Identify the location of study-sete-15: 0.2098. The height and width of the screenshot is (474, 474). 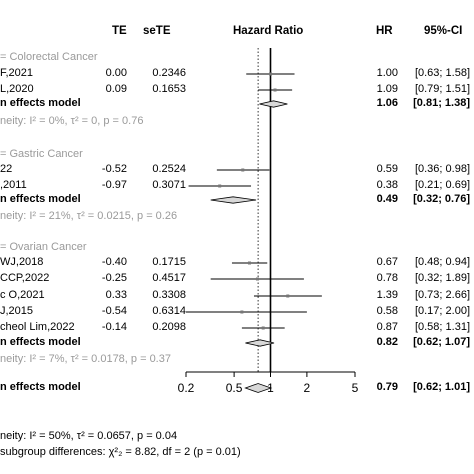
(169, 327).